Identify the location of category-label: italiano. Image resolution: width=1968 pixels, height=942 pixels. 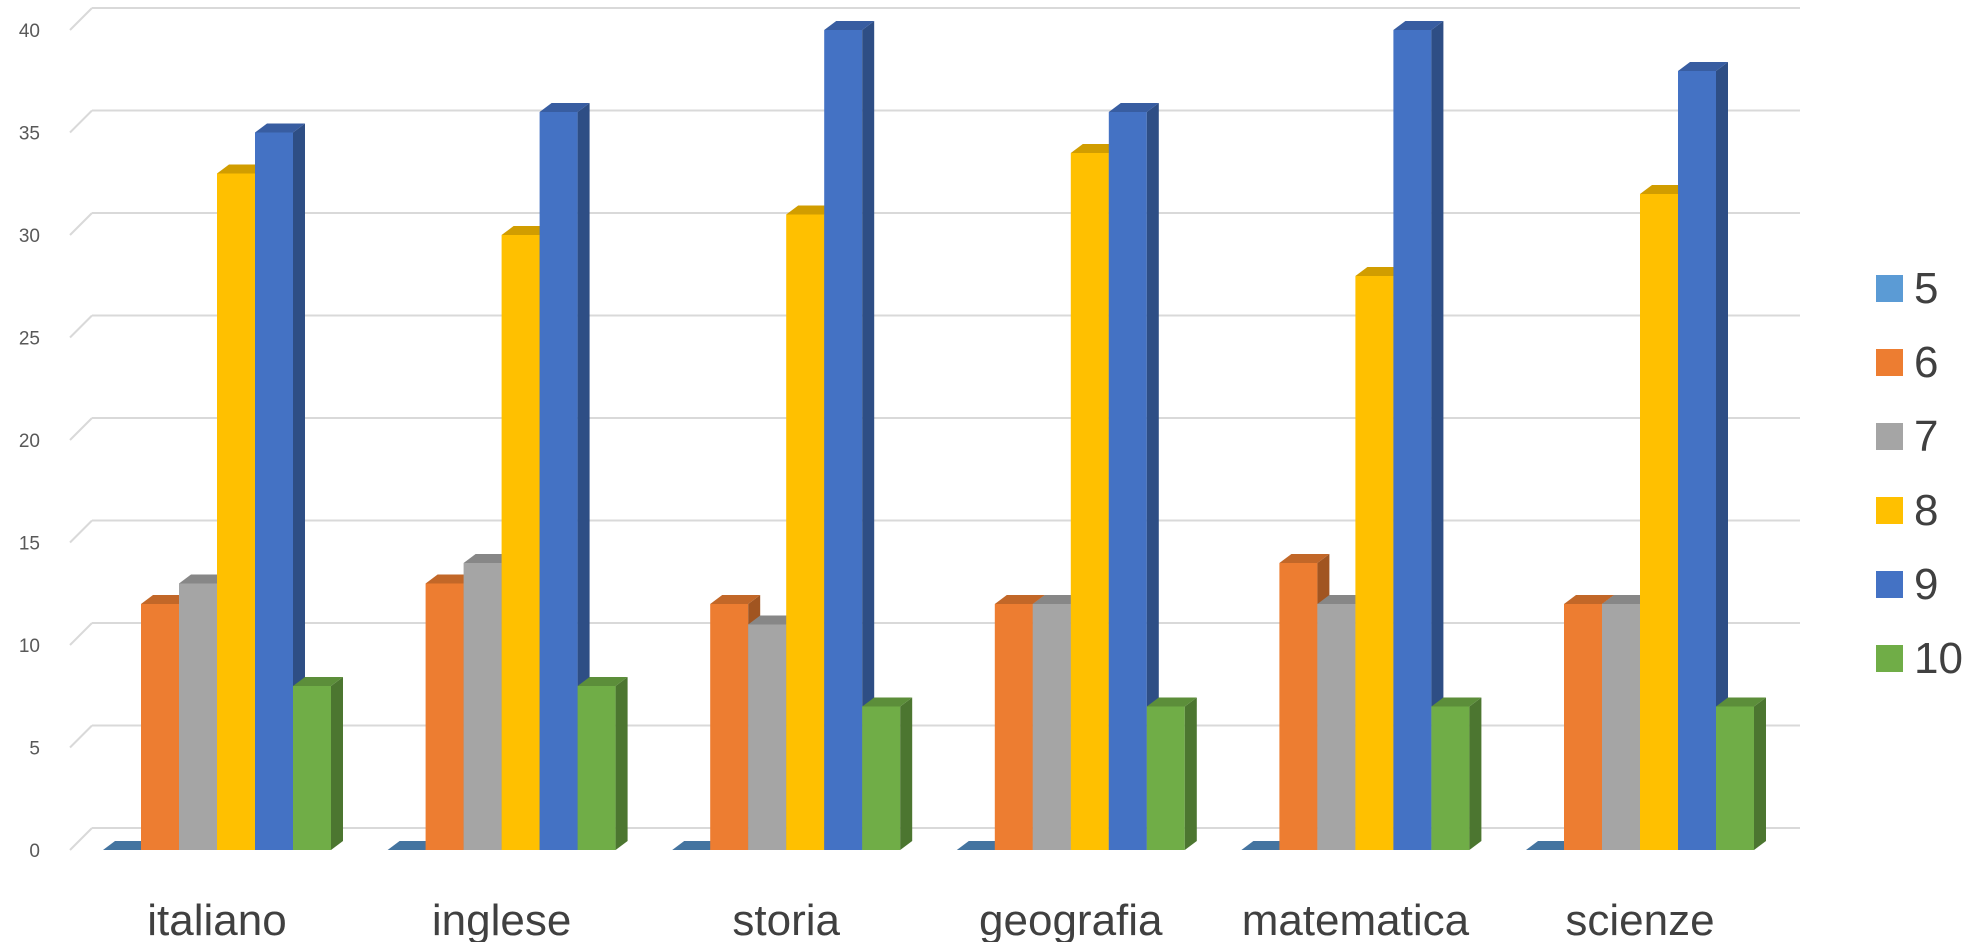
(216, 919).